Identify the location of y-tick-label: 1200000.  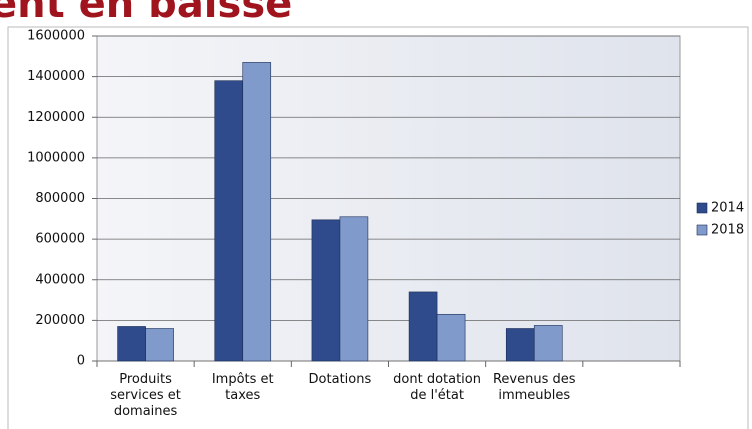
(56, 117).